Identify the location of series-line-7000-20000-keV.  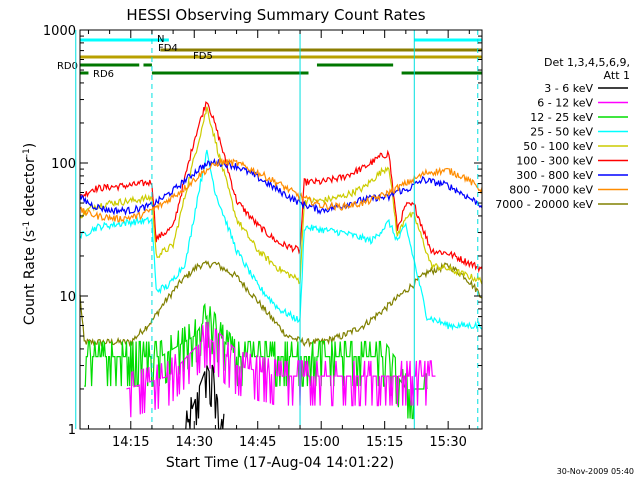
(281, 304).